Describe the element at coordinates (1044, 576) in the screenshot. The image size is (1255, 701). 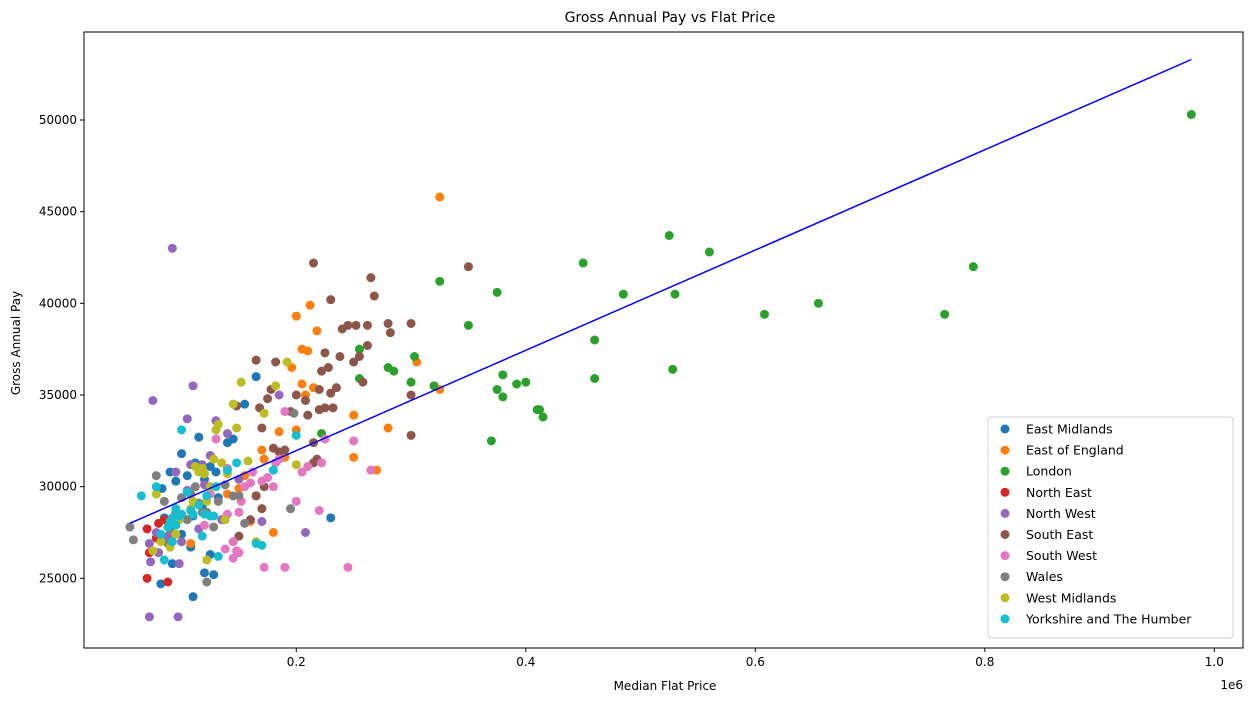
I see `legend-label: Wales` at that location.